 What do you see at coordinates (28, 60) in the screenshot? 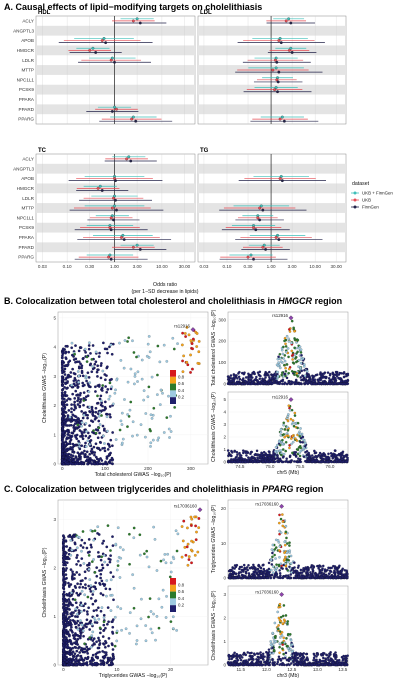
I see `target-label: LDLR` at bounding box center [28, 60].